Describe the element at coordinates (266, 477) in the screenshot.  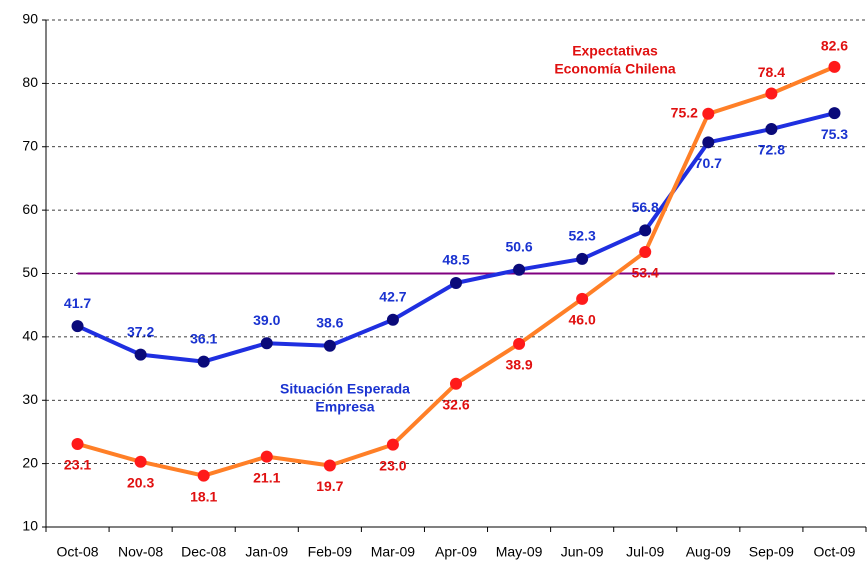
I see `value-label: 21.1` at that location.